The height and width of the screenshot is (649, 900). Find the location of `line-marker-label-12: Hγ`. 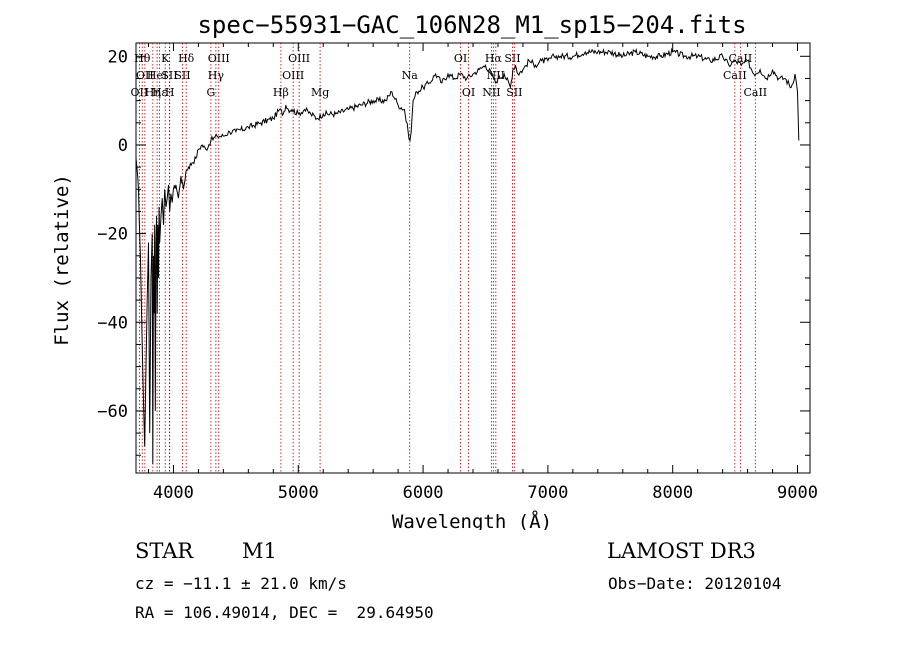

line-marker-label-12: Hγ is located at coordinates (216, 75).